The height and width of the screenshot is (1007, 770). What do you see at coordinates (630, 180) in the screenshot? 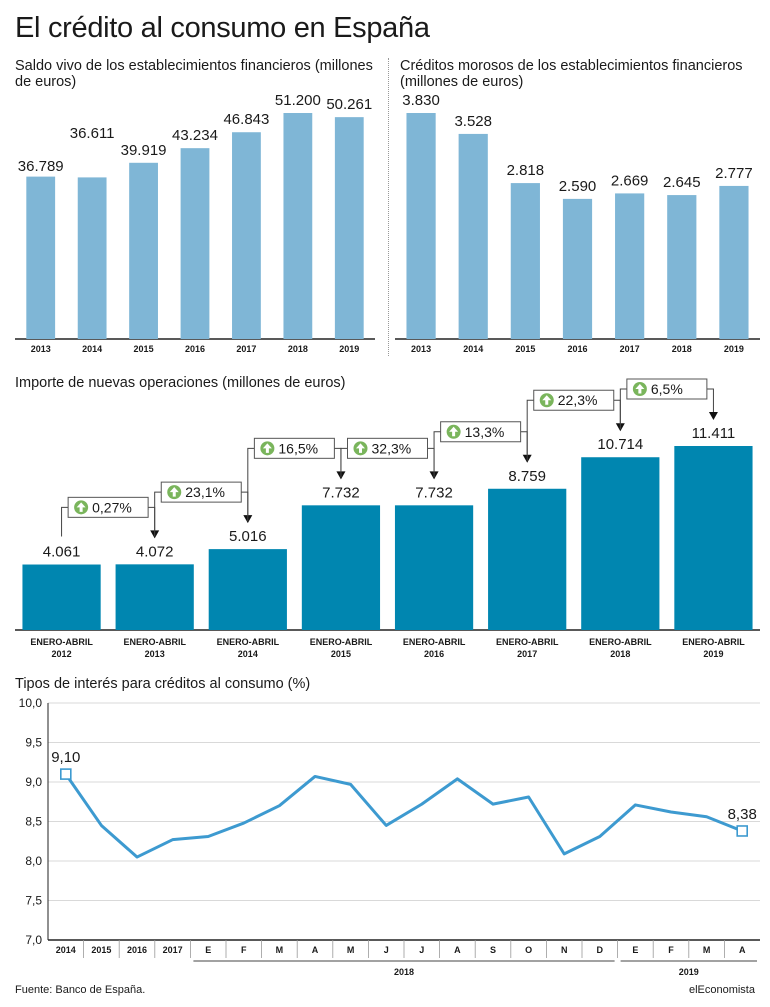
I see `morosos-value-label: 2.669` at bounding box center [630, 180].